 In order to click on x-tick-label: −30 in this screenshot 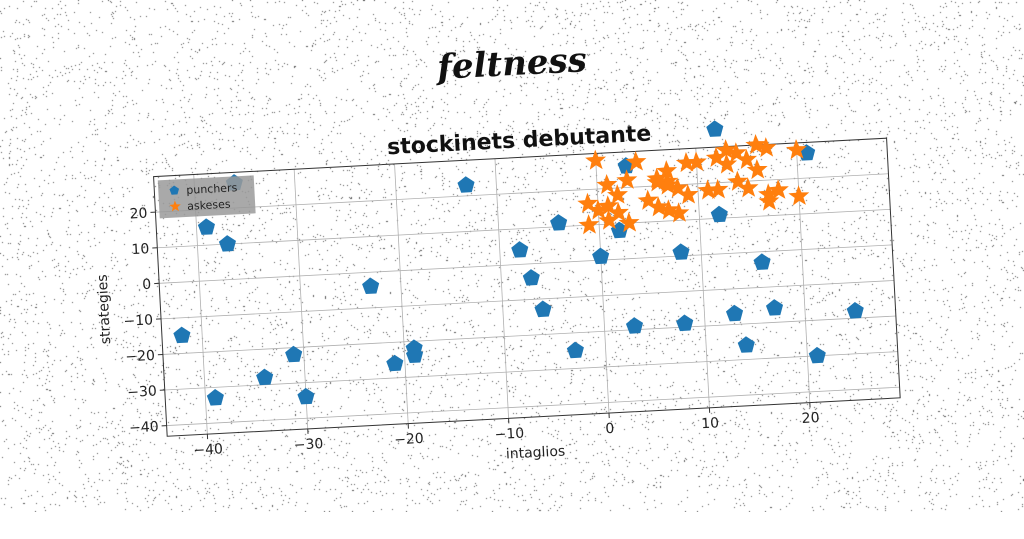, I will do `click(308, 445)`.